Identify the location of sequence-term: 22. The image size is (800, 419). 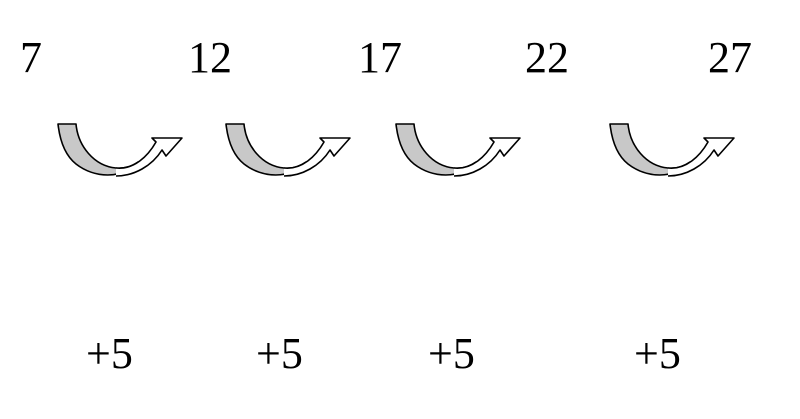
(547, 57).